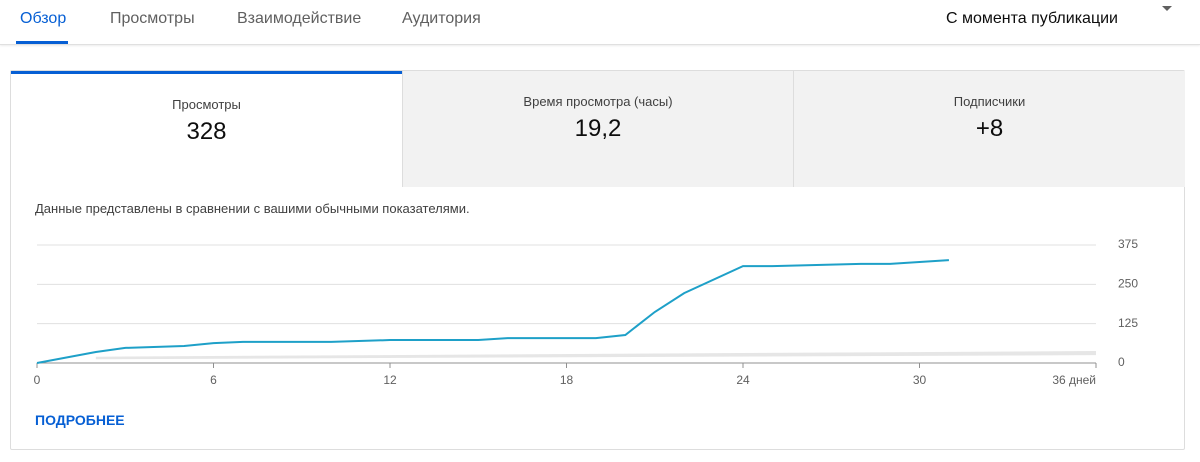  I want to click on typical-band, so click(596, 355).